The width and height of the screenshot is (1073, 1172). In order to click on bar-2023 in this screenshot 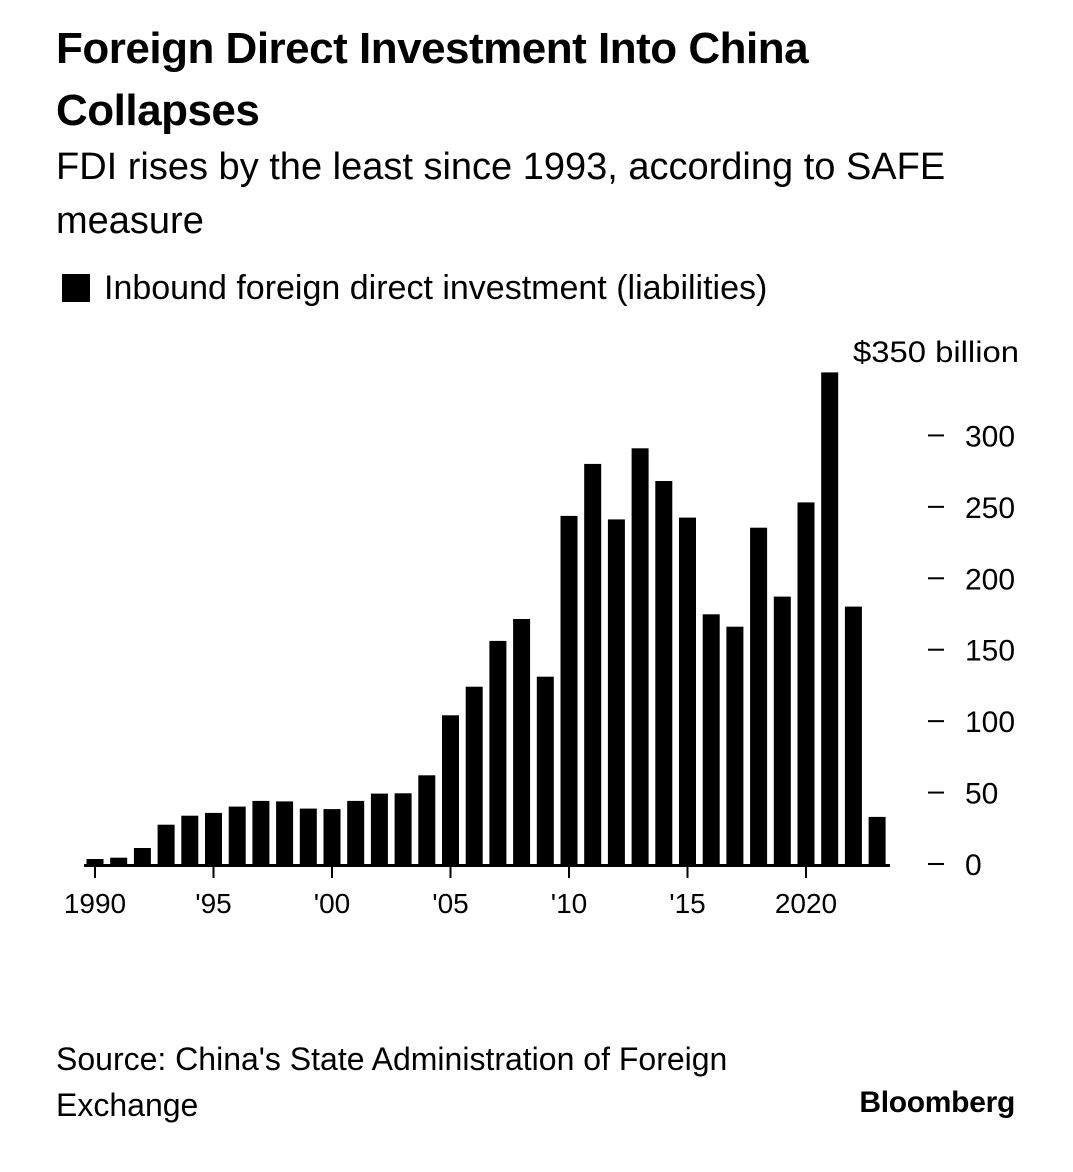, I will do `click(877, 840)`.